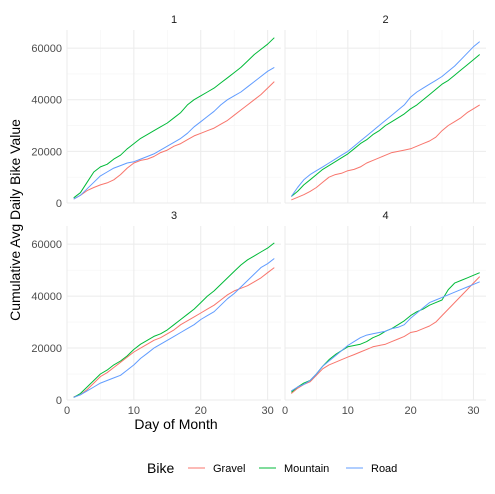 The width and height of the screenshot is (495, 494). I want to click on facet-label: 2, so click(385, 20).